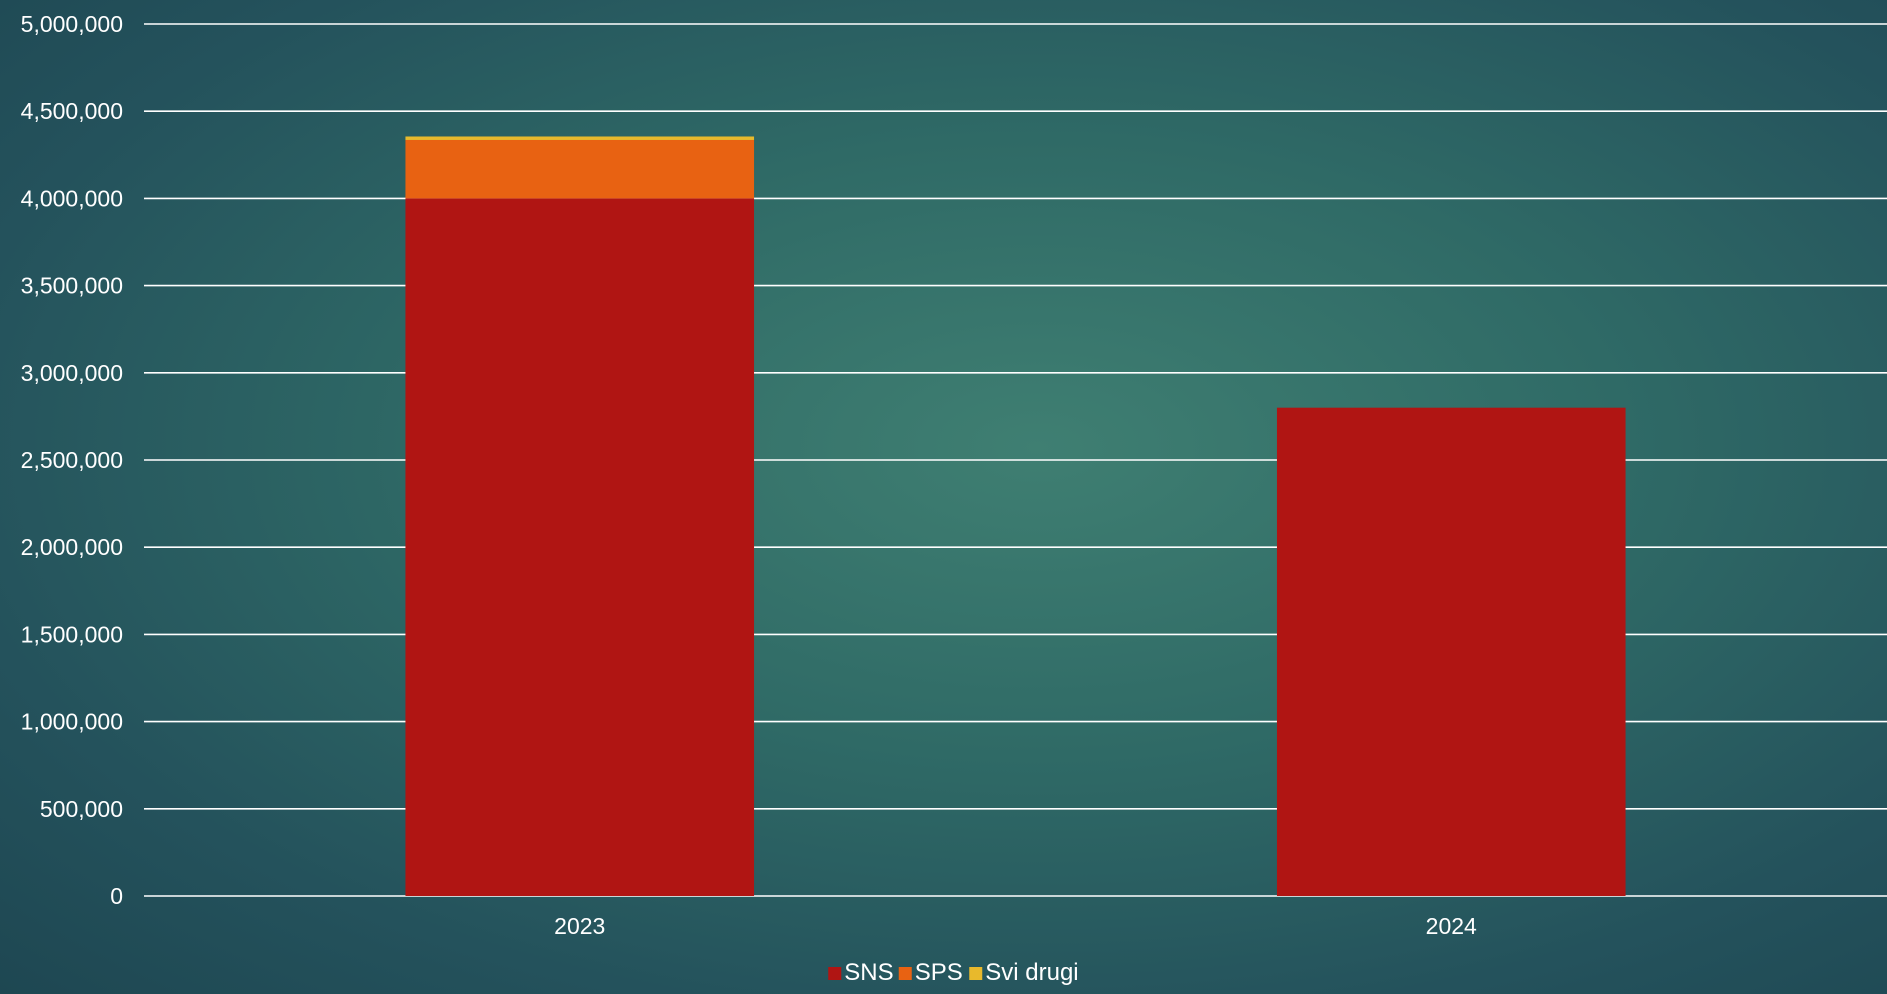 This screenshot has height=994, width=1887. I want to click on y-tick-label: 0, so click(116, 896).